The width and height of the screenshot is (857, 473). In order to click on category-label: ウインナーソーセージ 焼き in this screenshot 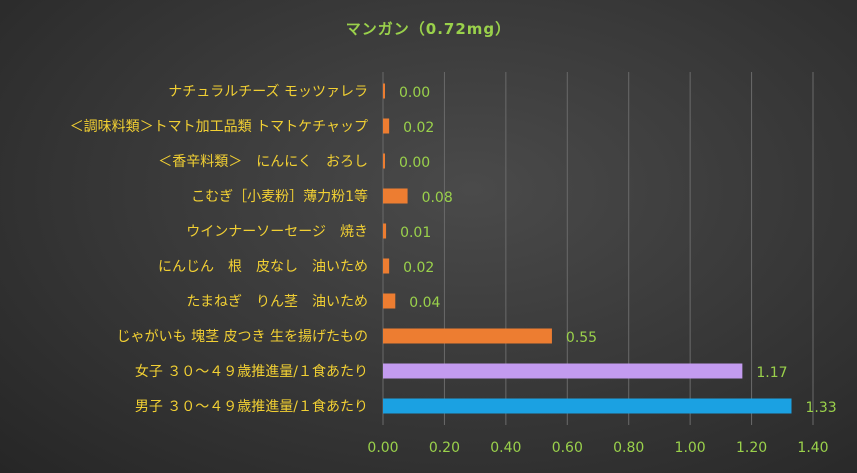, I will do `click(277, 232)`.